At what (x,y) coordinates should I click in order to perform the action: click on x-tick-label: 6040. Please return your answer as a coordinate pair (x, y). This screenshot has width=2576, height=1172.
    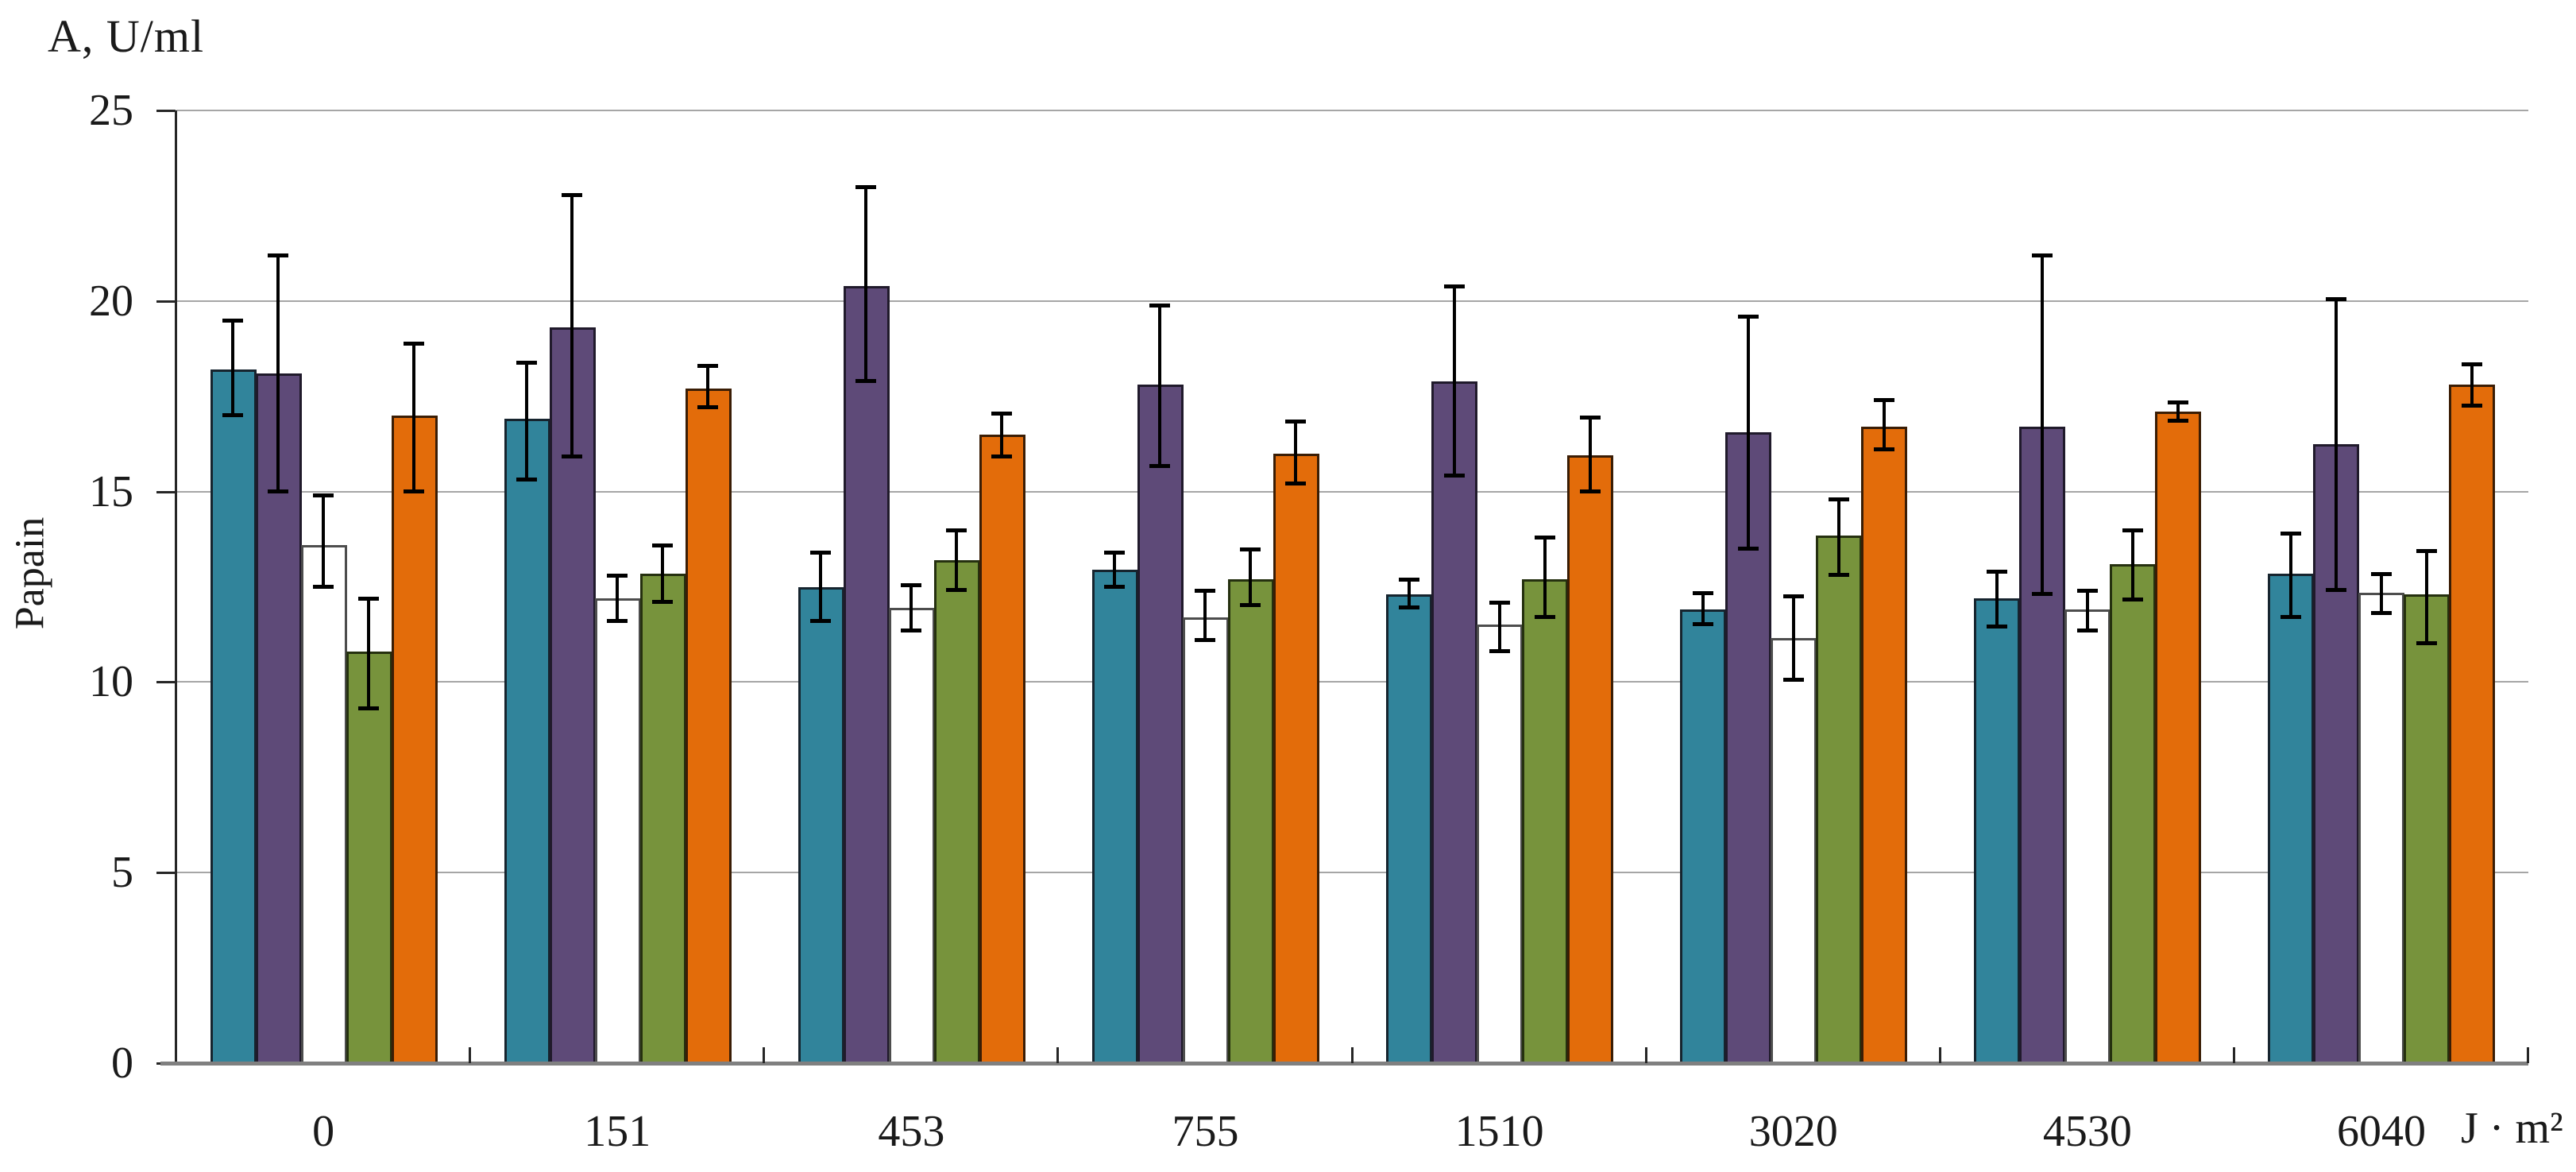
    Looking at the image, I should click on (2381, 1131).